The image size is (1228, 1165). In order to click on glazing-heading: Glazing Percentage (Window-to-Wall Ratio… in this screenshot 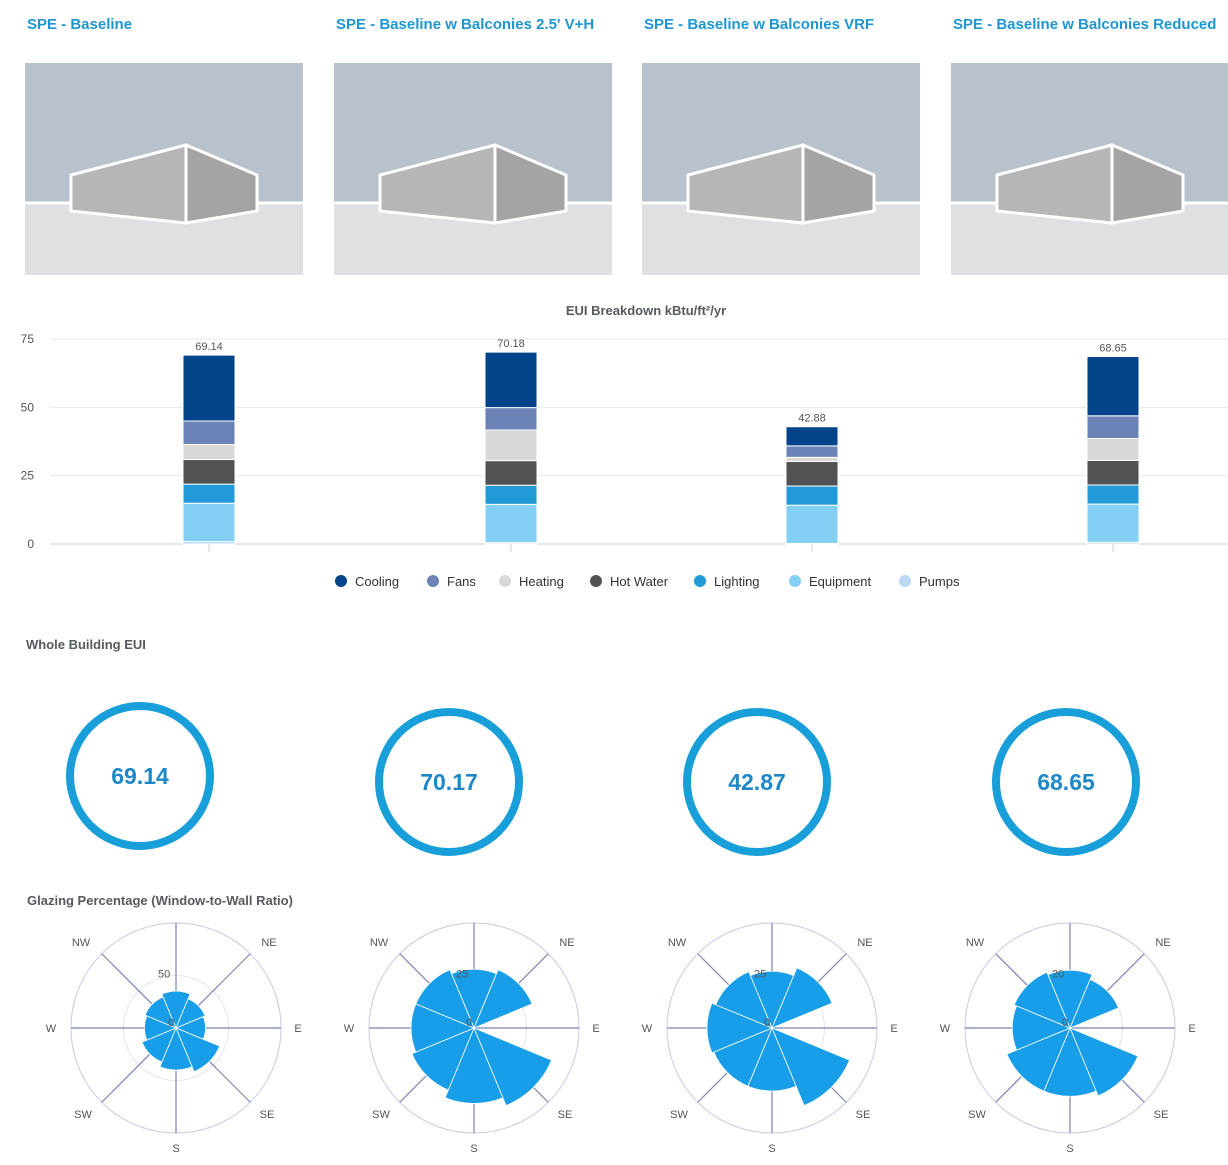, I will do `click(160, 900)`.